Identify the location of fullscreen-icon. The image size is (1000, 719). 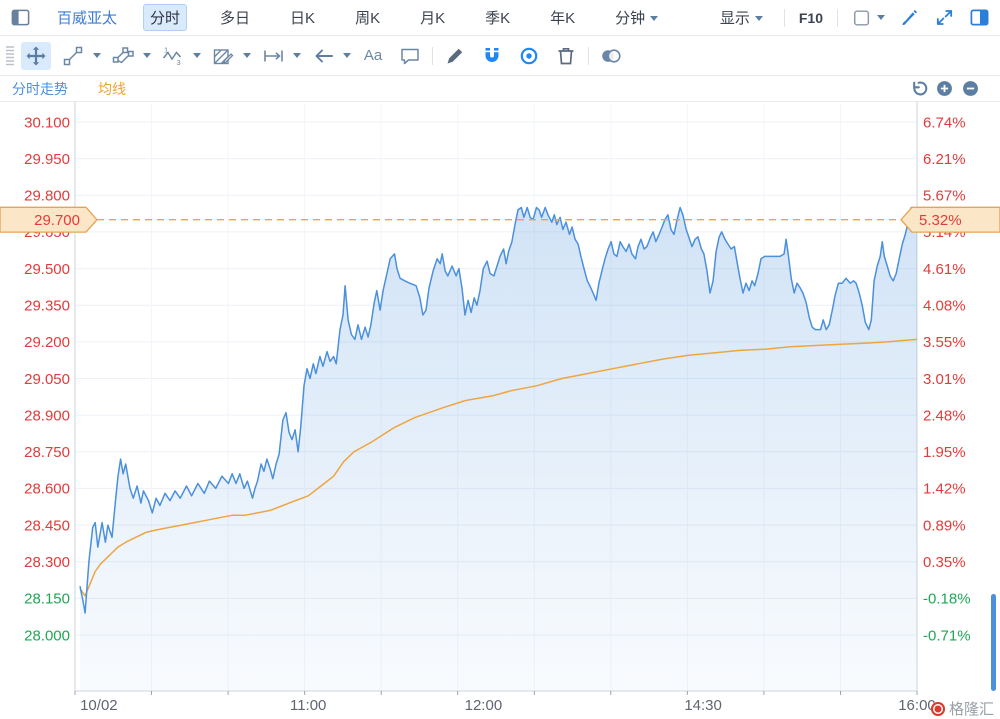
(944, 17).